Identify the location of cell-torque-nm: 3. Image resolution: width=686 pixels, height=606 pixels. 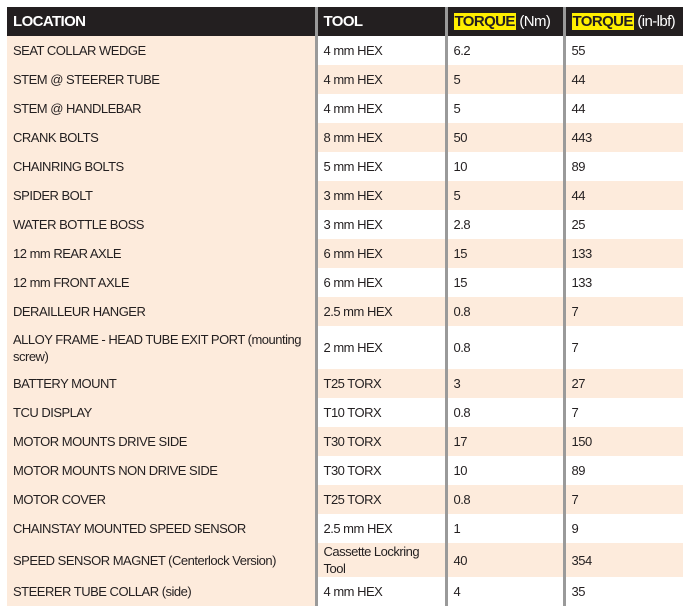
(504, 383).